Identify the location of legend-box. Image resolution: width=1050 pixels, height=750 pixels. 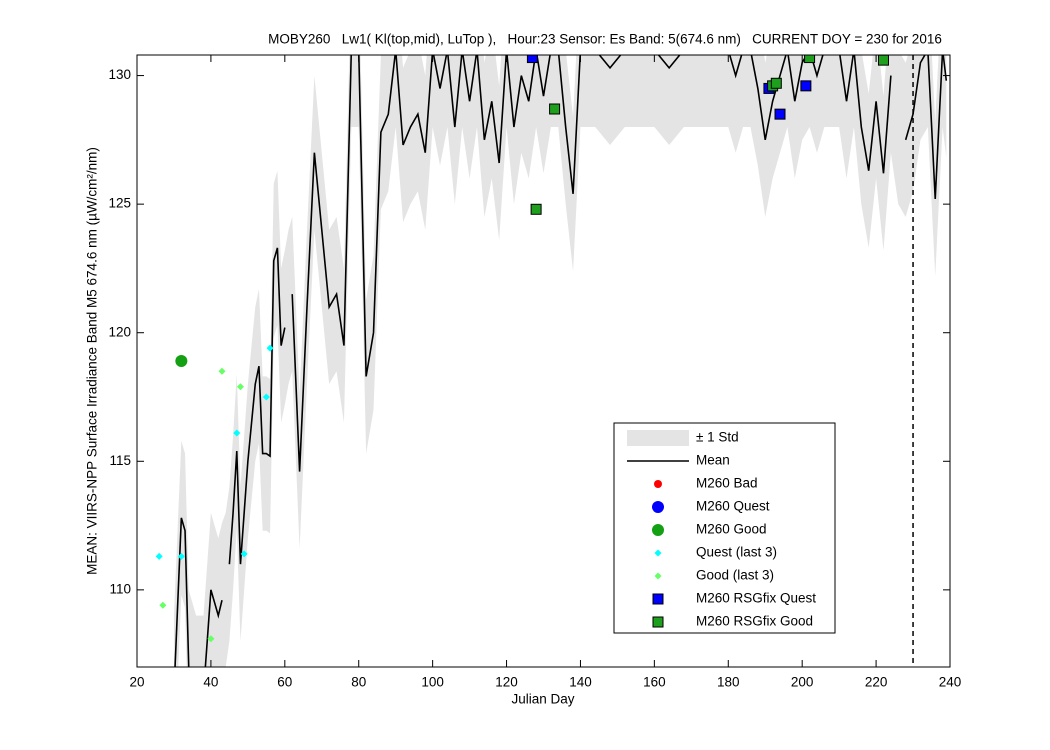
(724, 528).